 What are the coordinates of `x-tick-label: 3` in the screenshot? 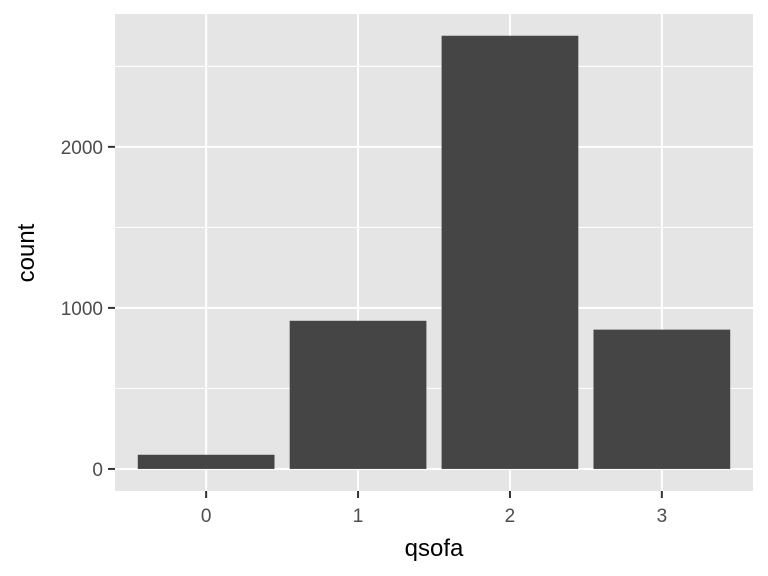 It's located at (662, 516).